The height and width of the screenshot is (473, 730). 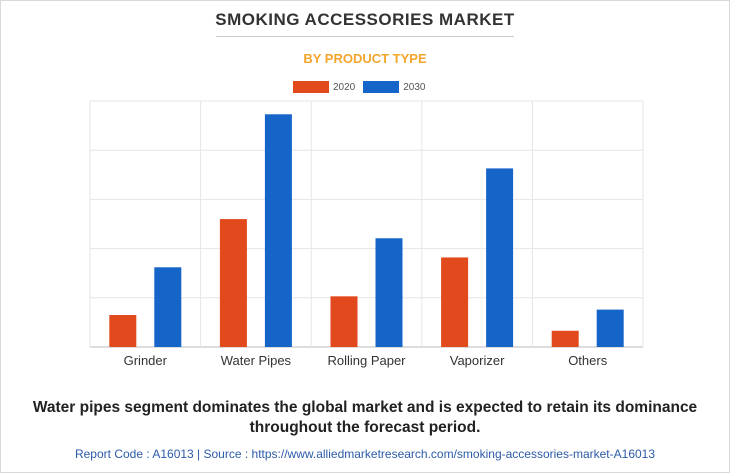 I want to click on x-tick-label: Grinder, so click(x=146, y=360).